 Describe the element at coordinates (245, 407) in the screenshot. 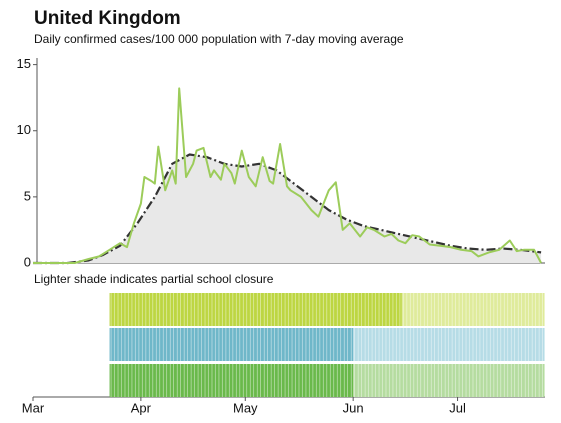

I see `x-tick-label: May` at that location.